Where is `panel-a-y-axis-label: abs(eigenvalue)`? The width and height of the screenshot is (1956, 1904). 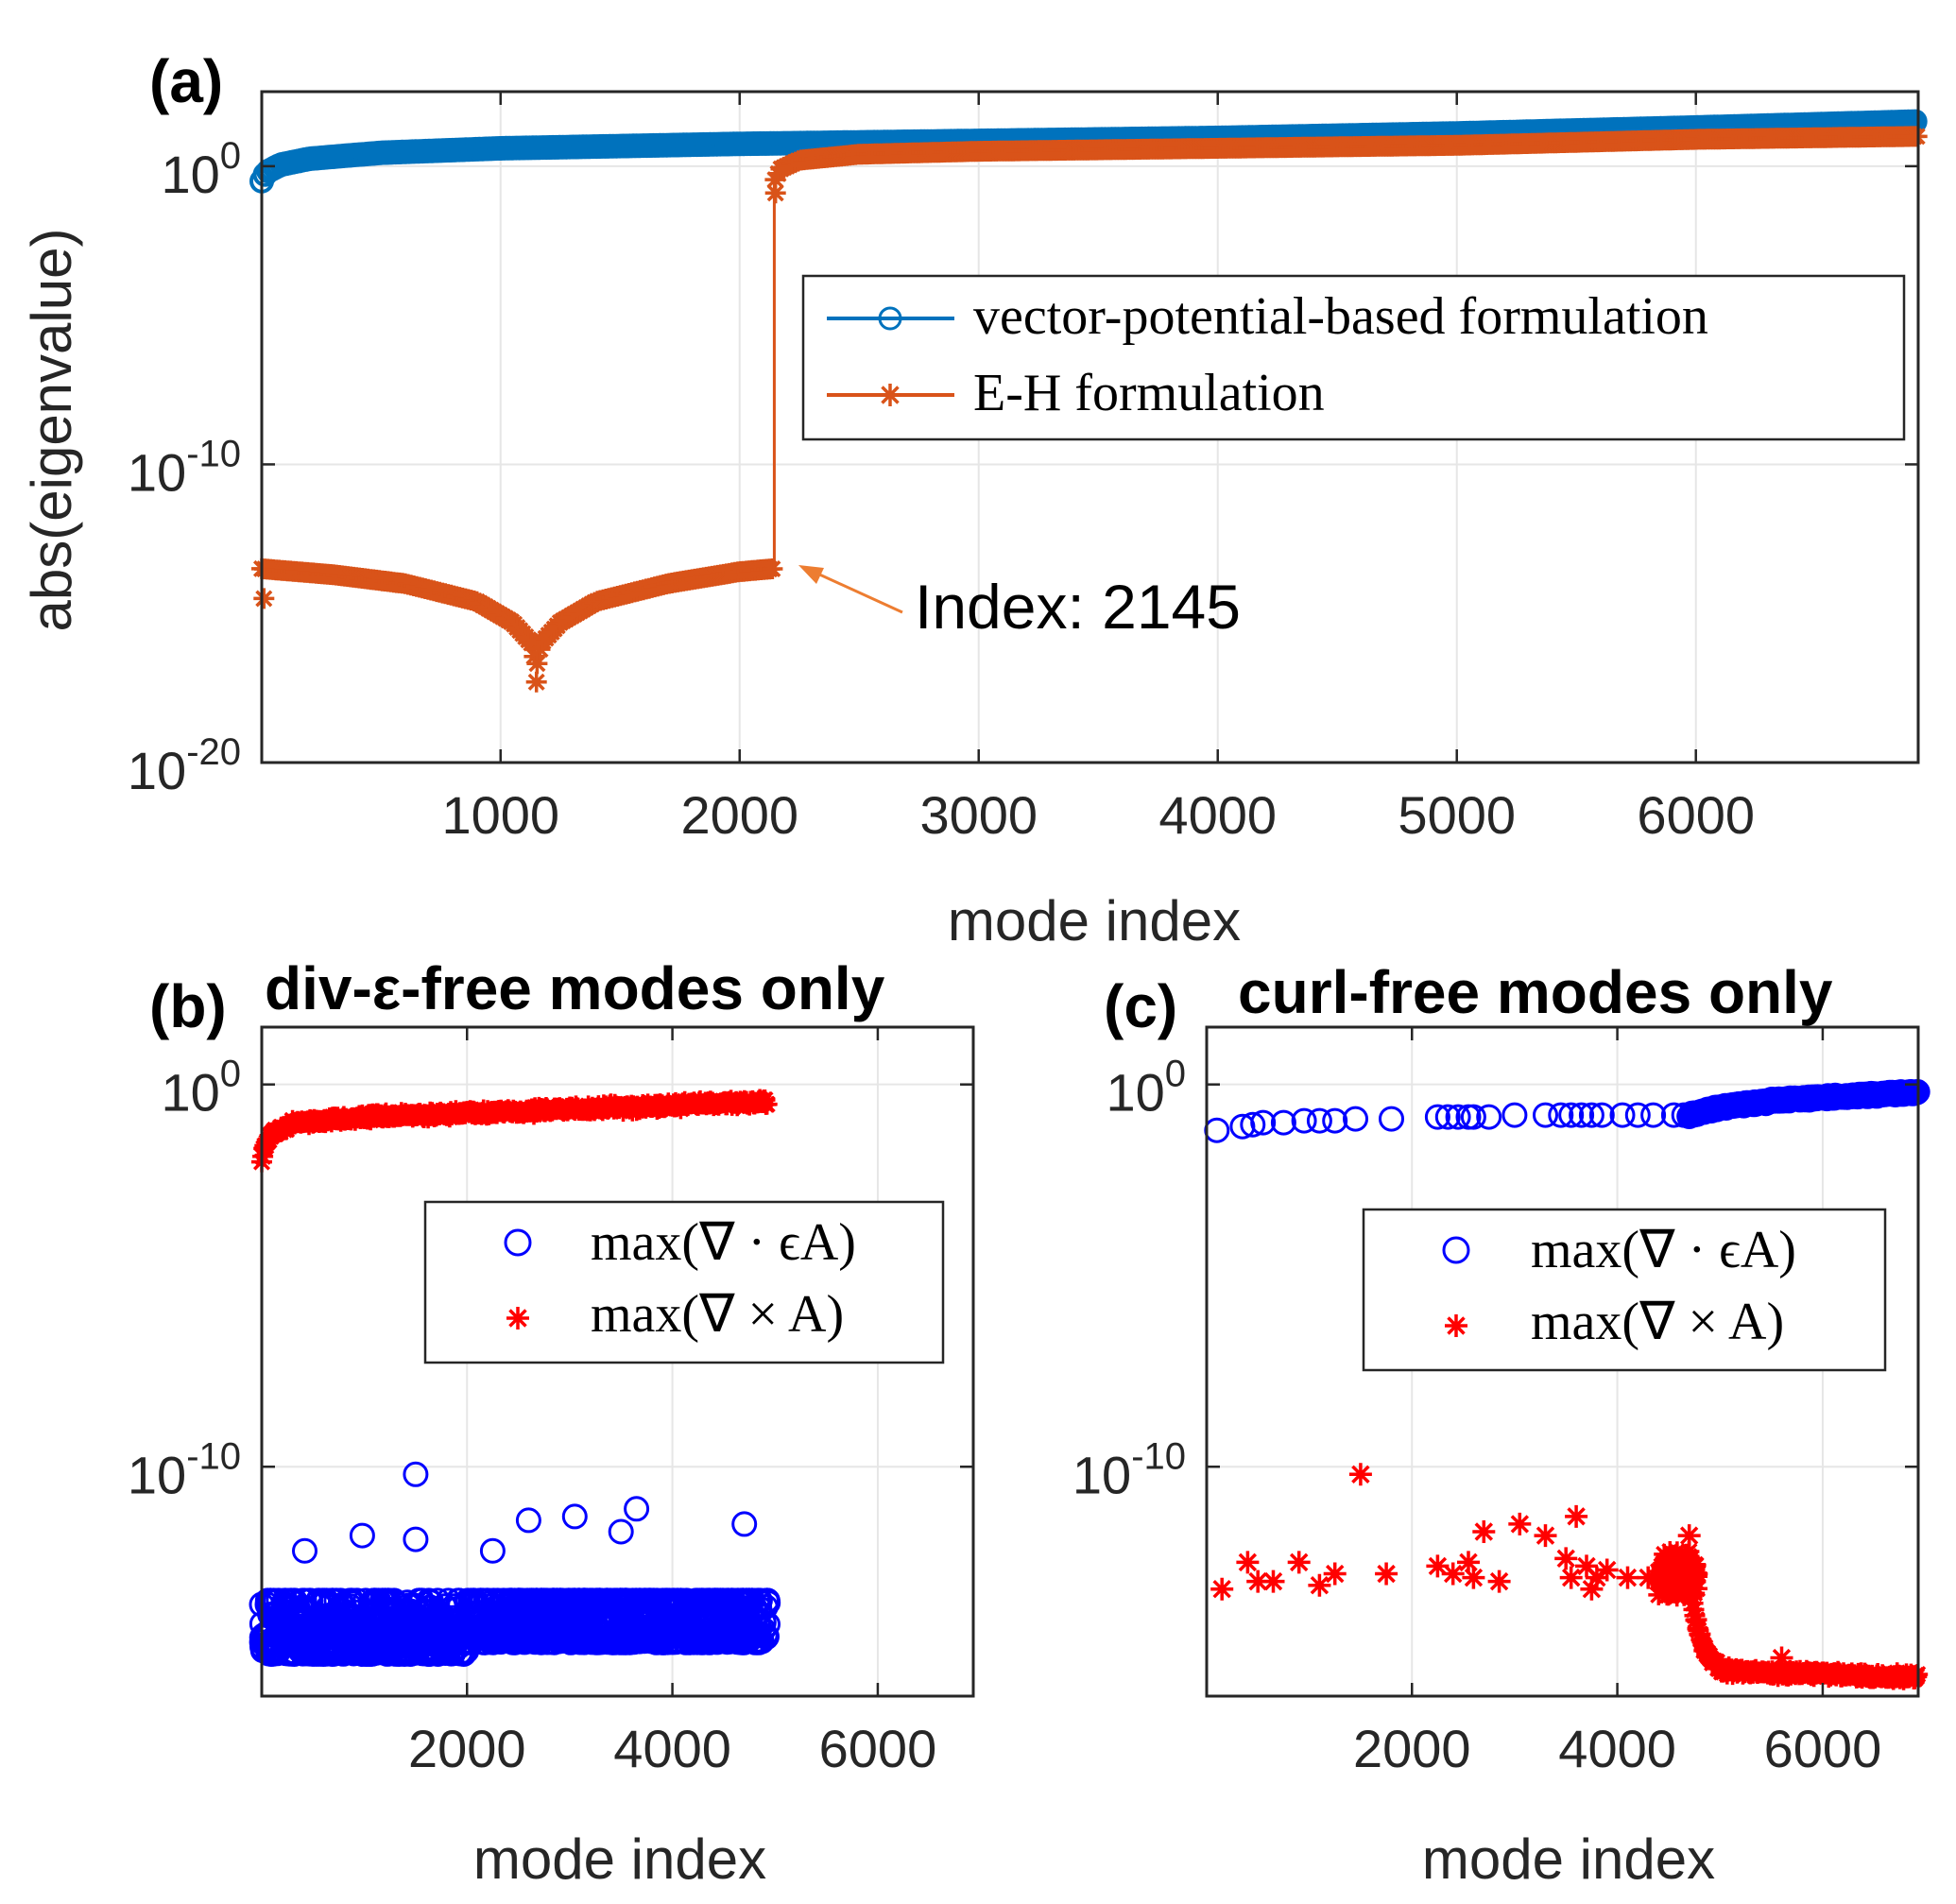
panel-a-y-axis-label: abs(eigenvalue) is located at coordinates (52, 430).